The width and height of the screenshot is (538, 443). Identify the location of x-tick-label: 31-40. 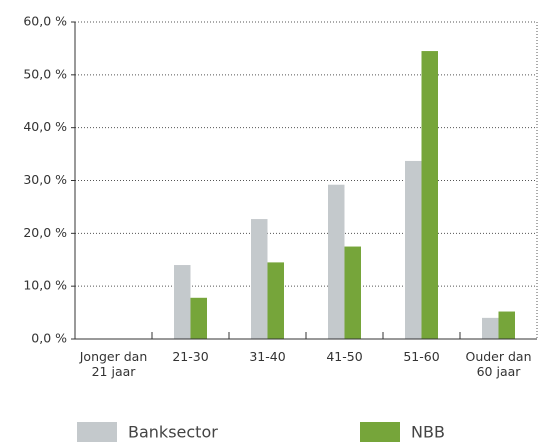
(267, 356).